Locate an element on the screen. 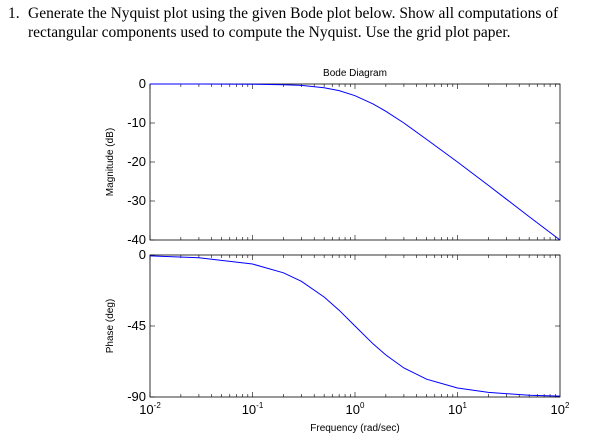 Image resolution: width=616 pixels, height=439 pixels. x-tick-label: 10¹ is located at coordinates (457, 409).